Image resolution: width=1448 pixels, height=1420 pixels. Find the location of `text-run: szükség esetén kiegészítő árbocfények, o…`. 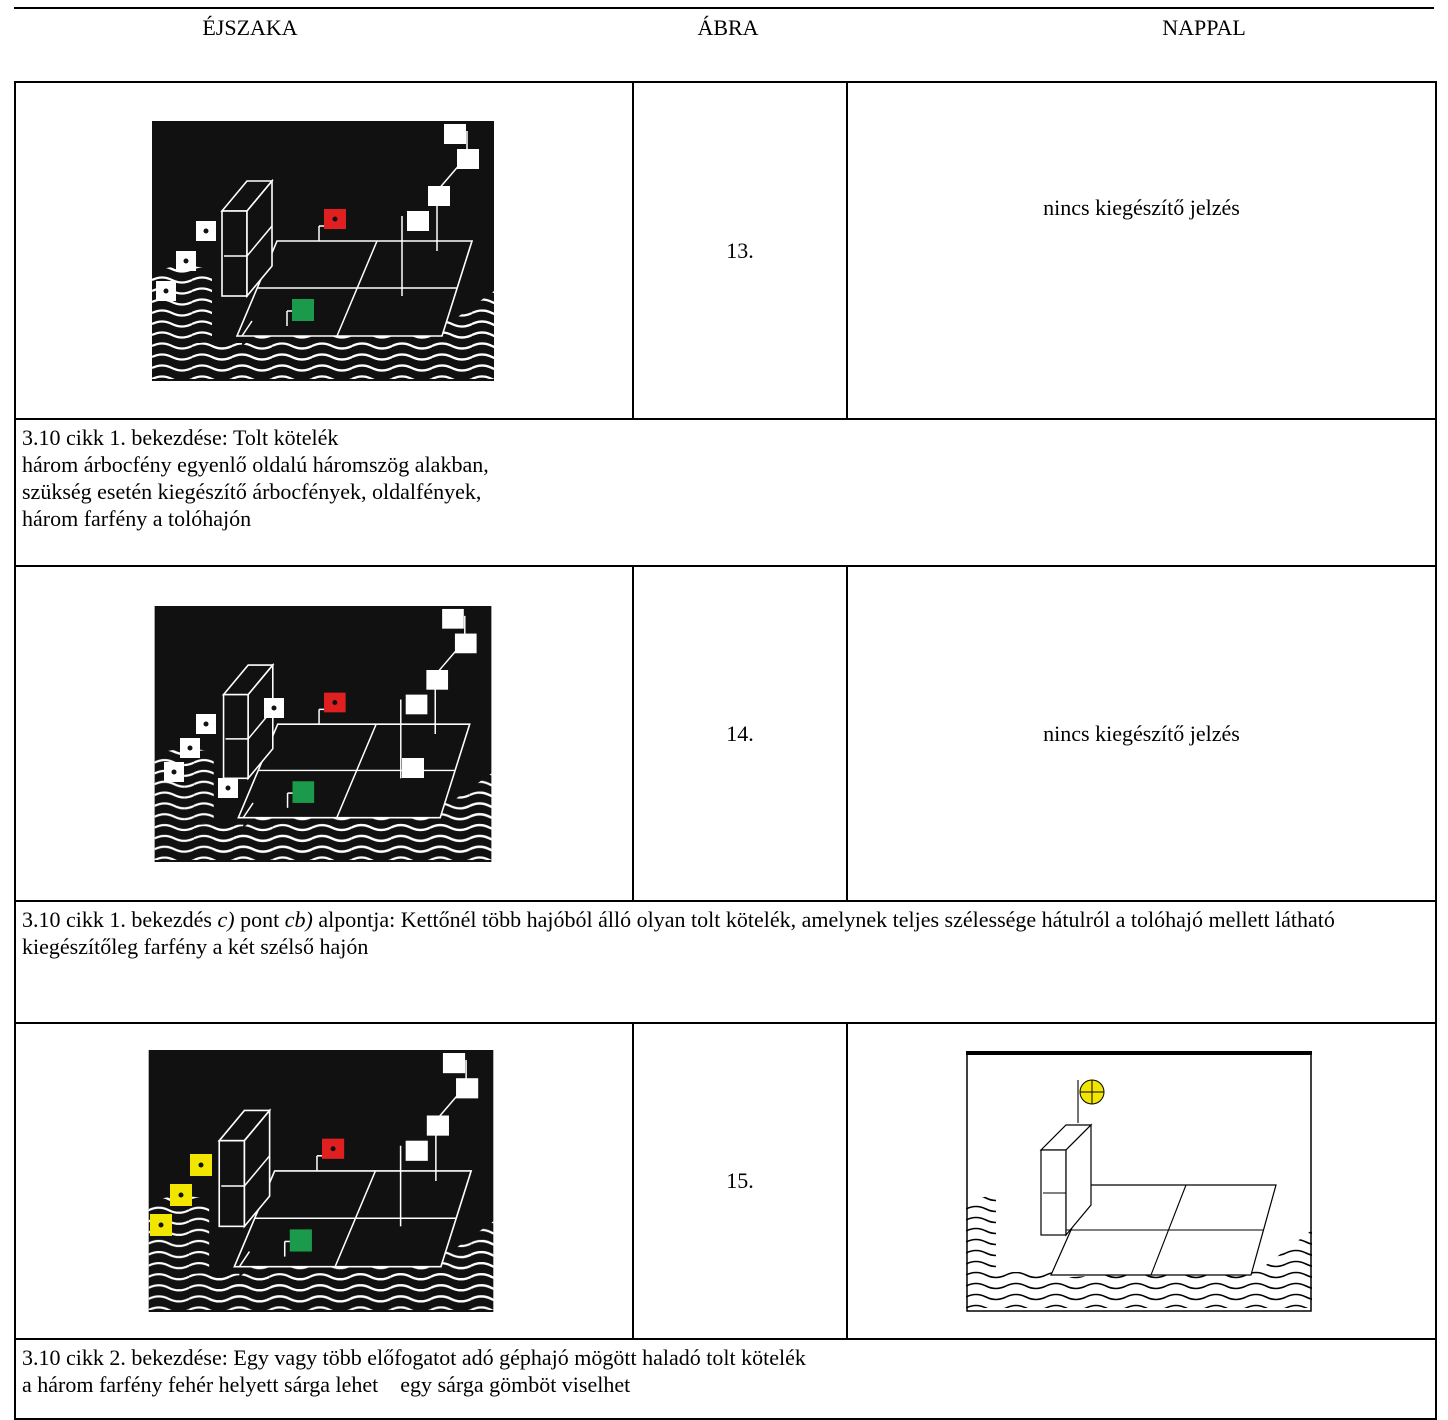

text-run: szükség esetén kiegészítő árbocfények, o… is located at coordinates (252, 491).